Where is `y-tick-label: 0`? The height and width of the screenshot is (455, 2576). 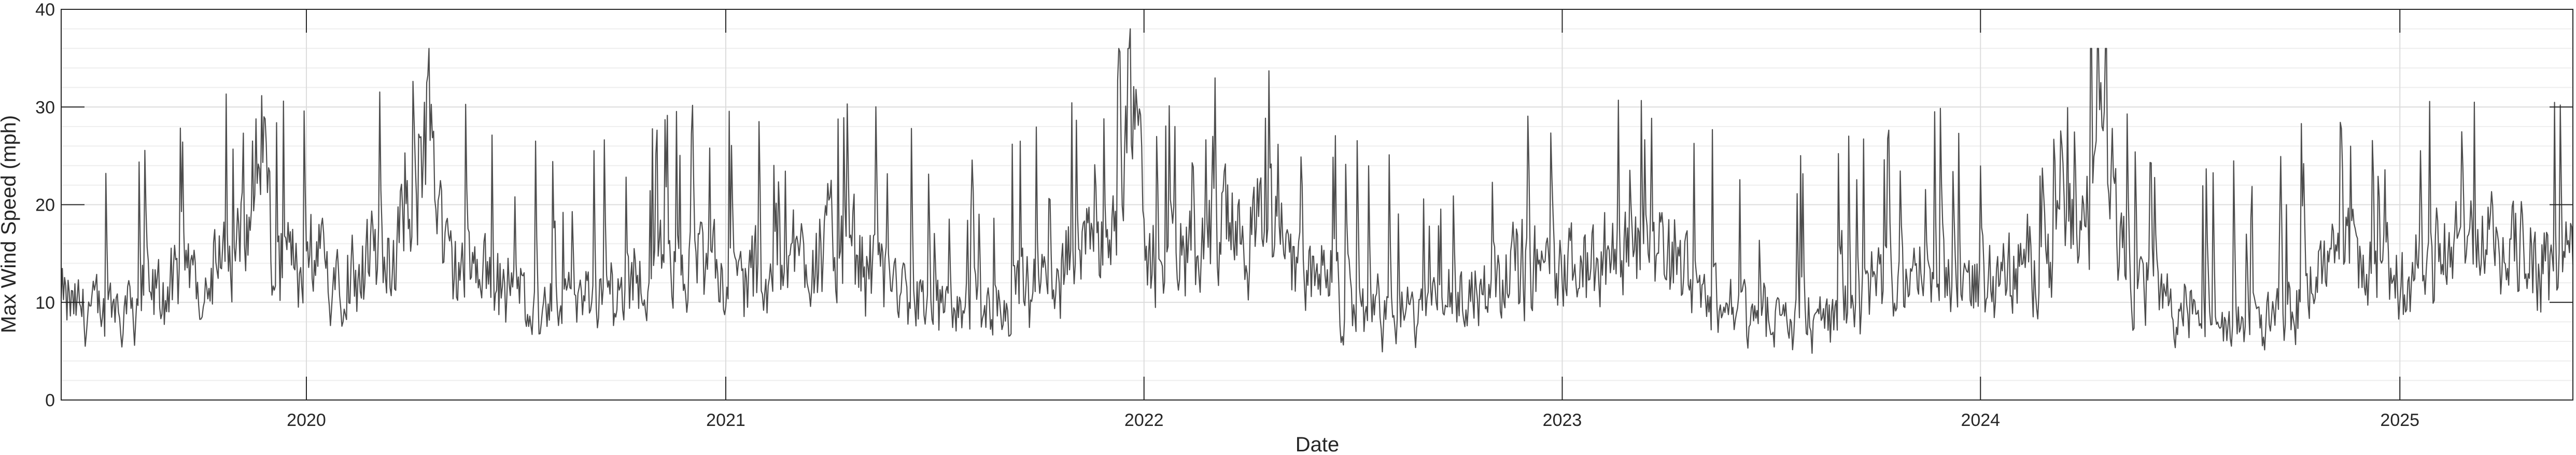
y-tick-label: 0 is located at coordinates (50, 401).